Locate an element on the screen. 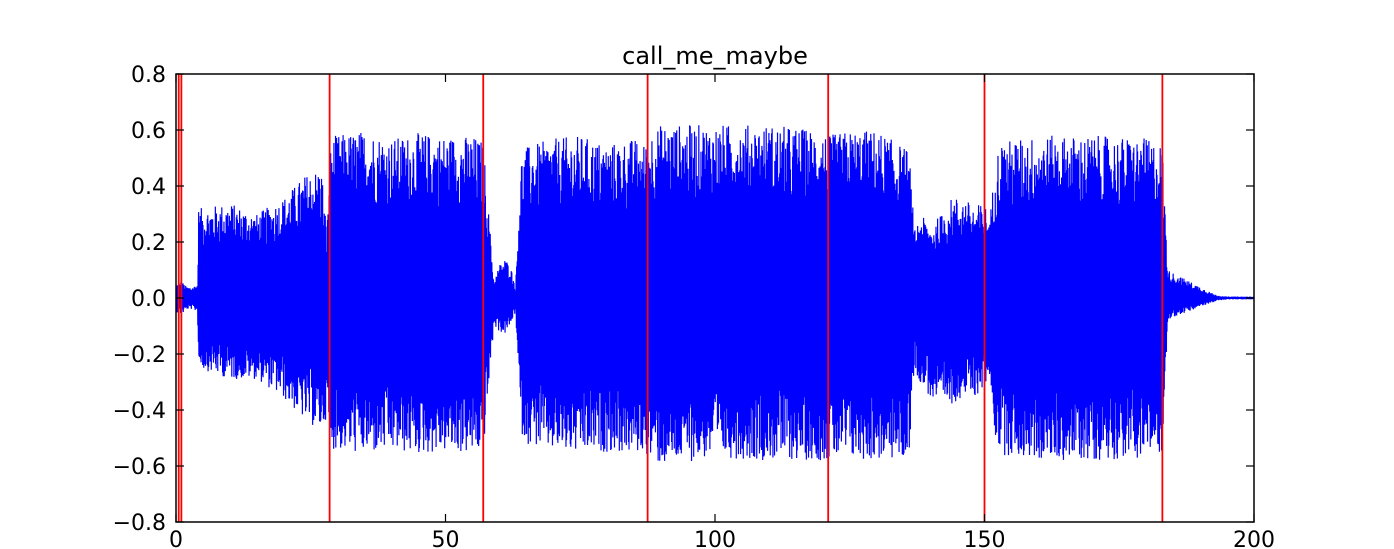 The width and height of the screenshot is (1394, 549). y-tick-label: 0.0 is located at coordinates (148, 299).